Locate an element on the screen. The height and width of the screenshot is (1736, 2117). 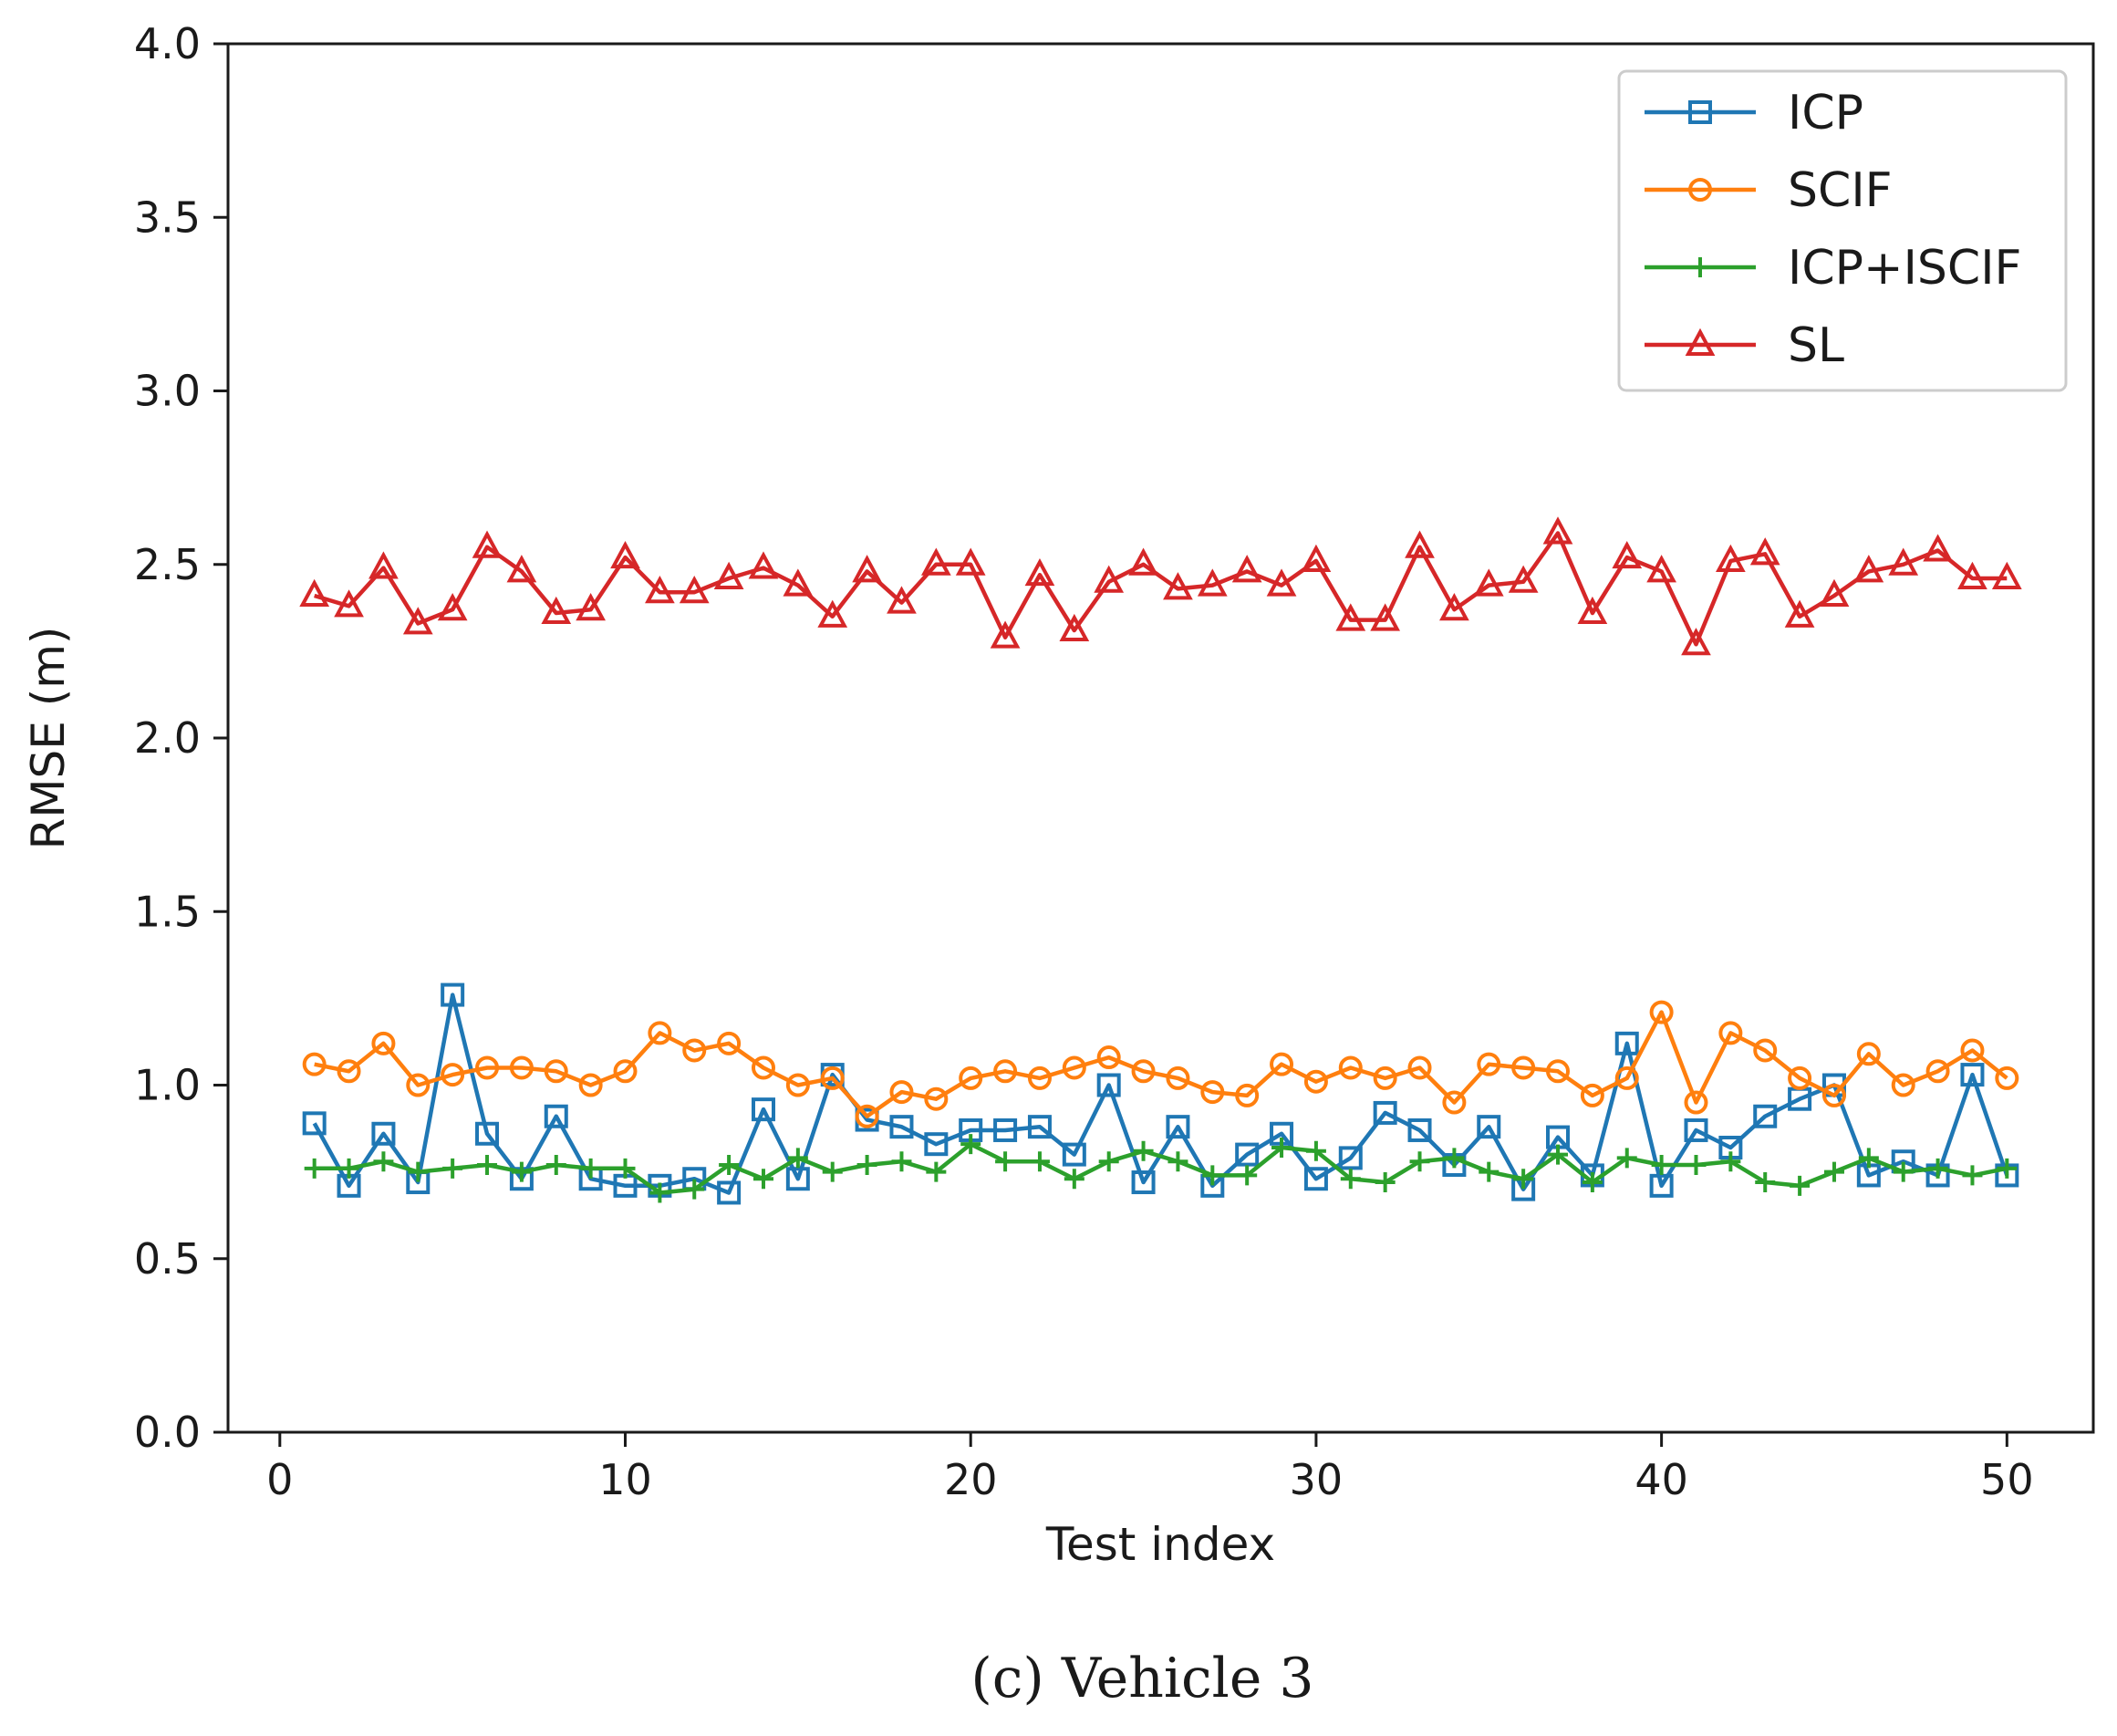
legend-marker-sl is located at coordinates (1701, 341).